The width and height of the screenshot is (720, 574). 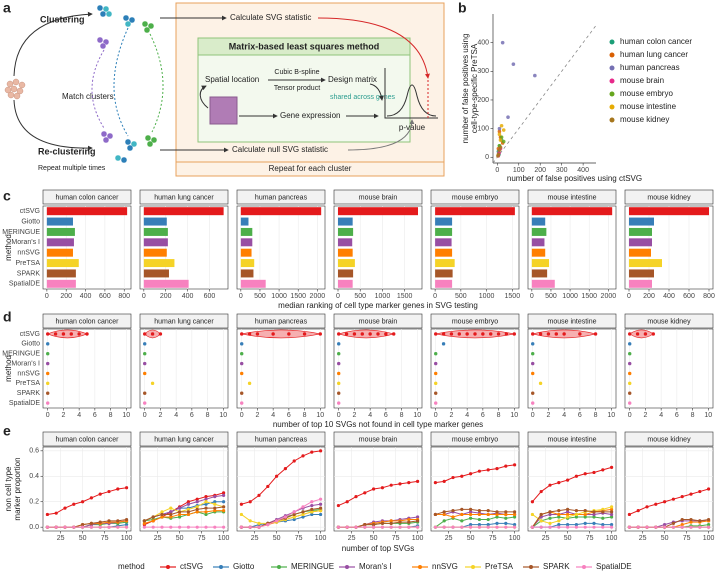 What do you see at coordinates (571, 439) in the screenshot?
I see `facet-title: mouse intestine` at bounding box center [571, 439].